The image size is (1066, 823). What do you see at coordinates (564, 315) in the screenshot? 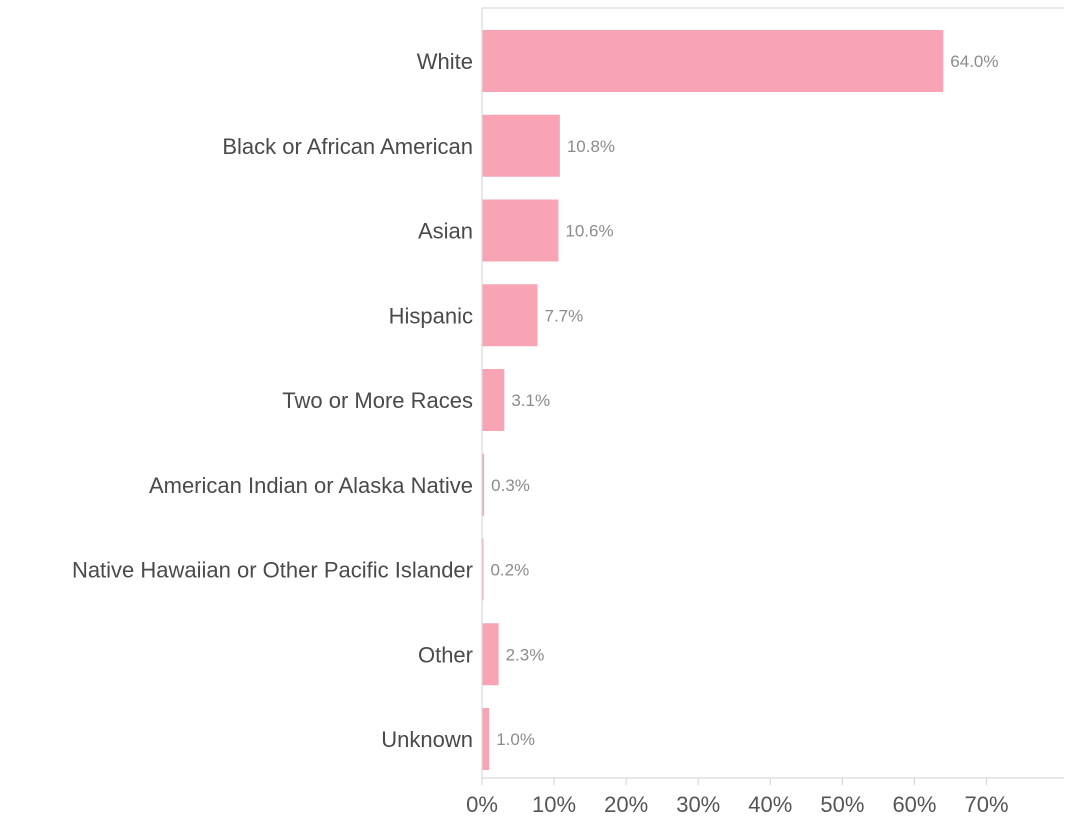
I see `value-label-hispanic: 7.7%` at bounding box center [564, 315].